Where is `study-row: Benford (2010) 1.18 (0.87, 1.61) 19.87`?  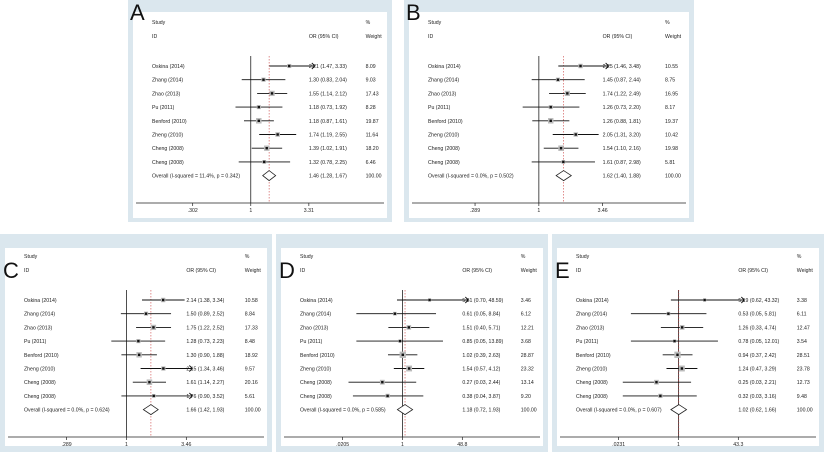
study-row: Benford (2010) 1.18 (0.87, 1.61) 19.87 is located at coordinates (265, 121).